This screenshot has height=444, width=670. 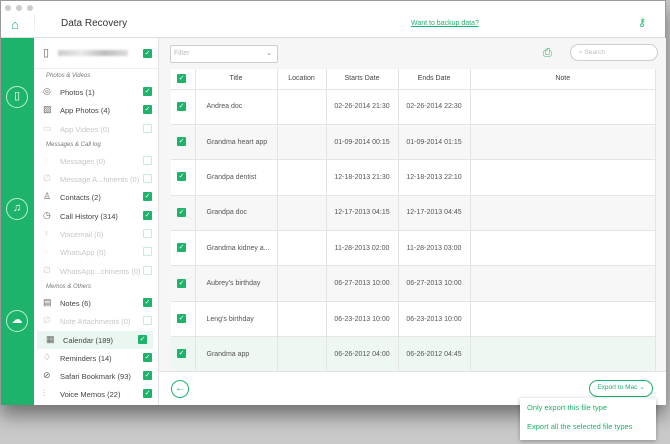 I want to click on menu-item-export-all-types: Export all the selected file types, so click(x=580, y=426).